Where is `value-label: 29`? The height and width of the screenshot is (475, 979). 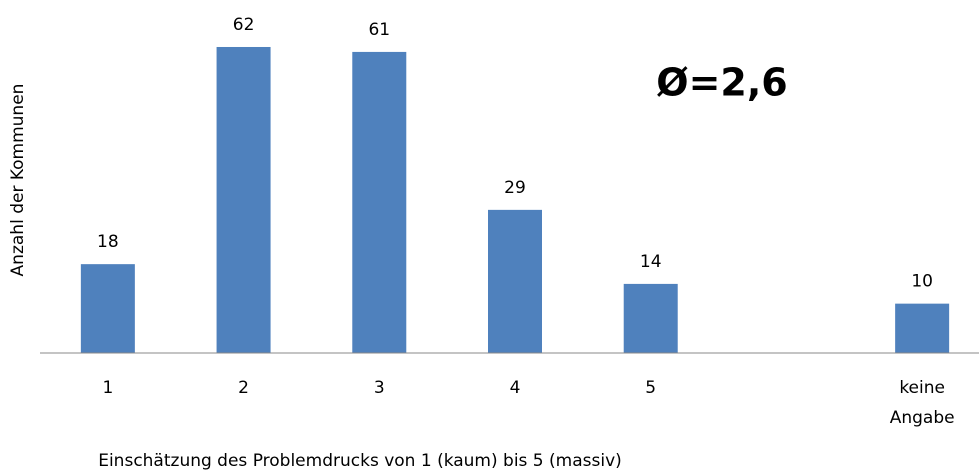
value-label: 29 is located at coordinates (515, 188).